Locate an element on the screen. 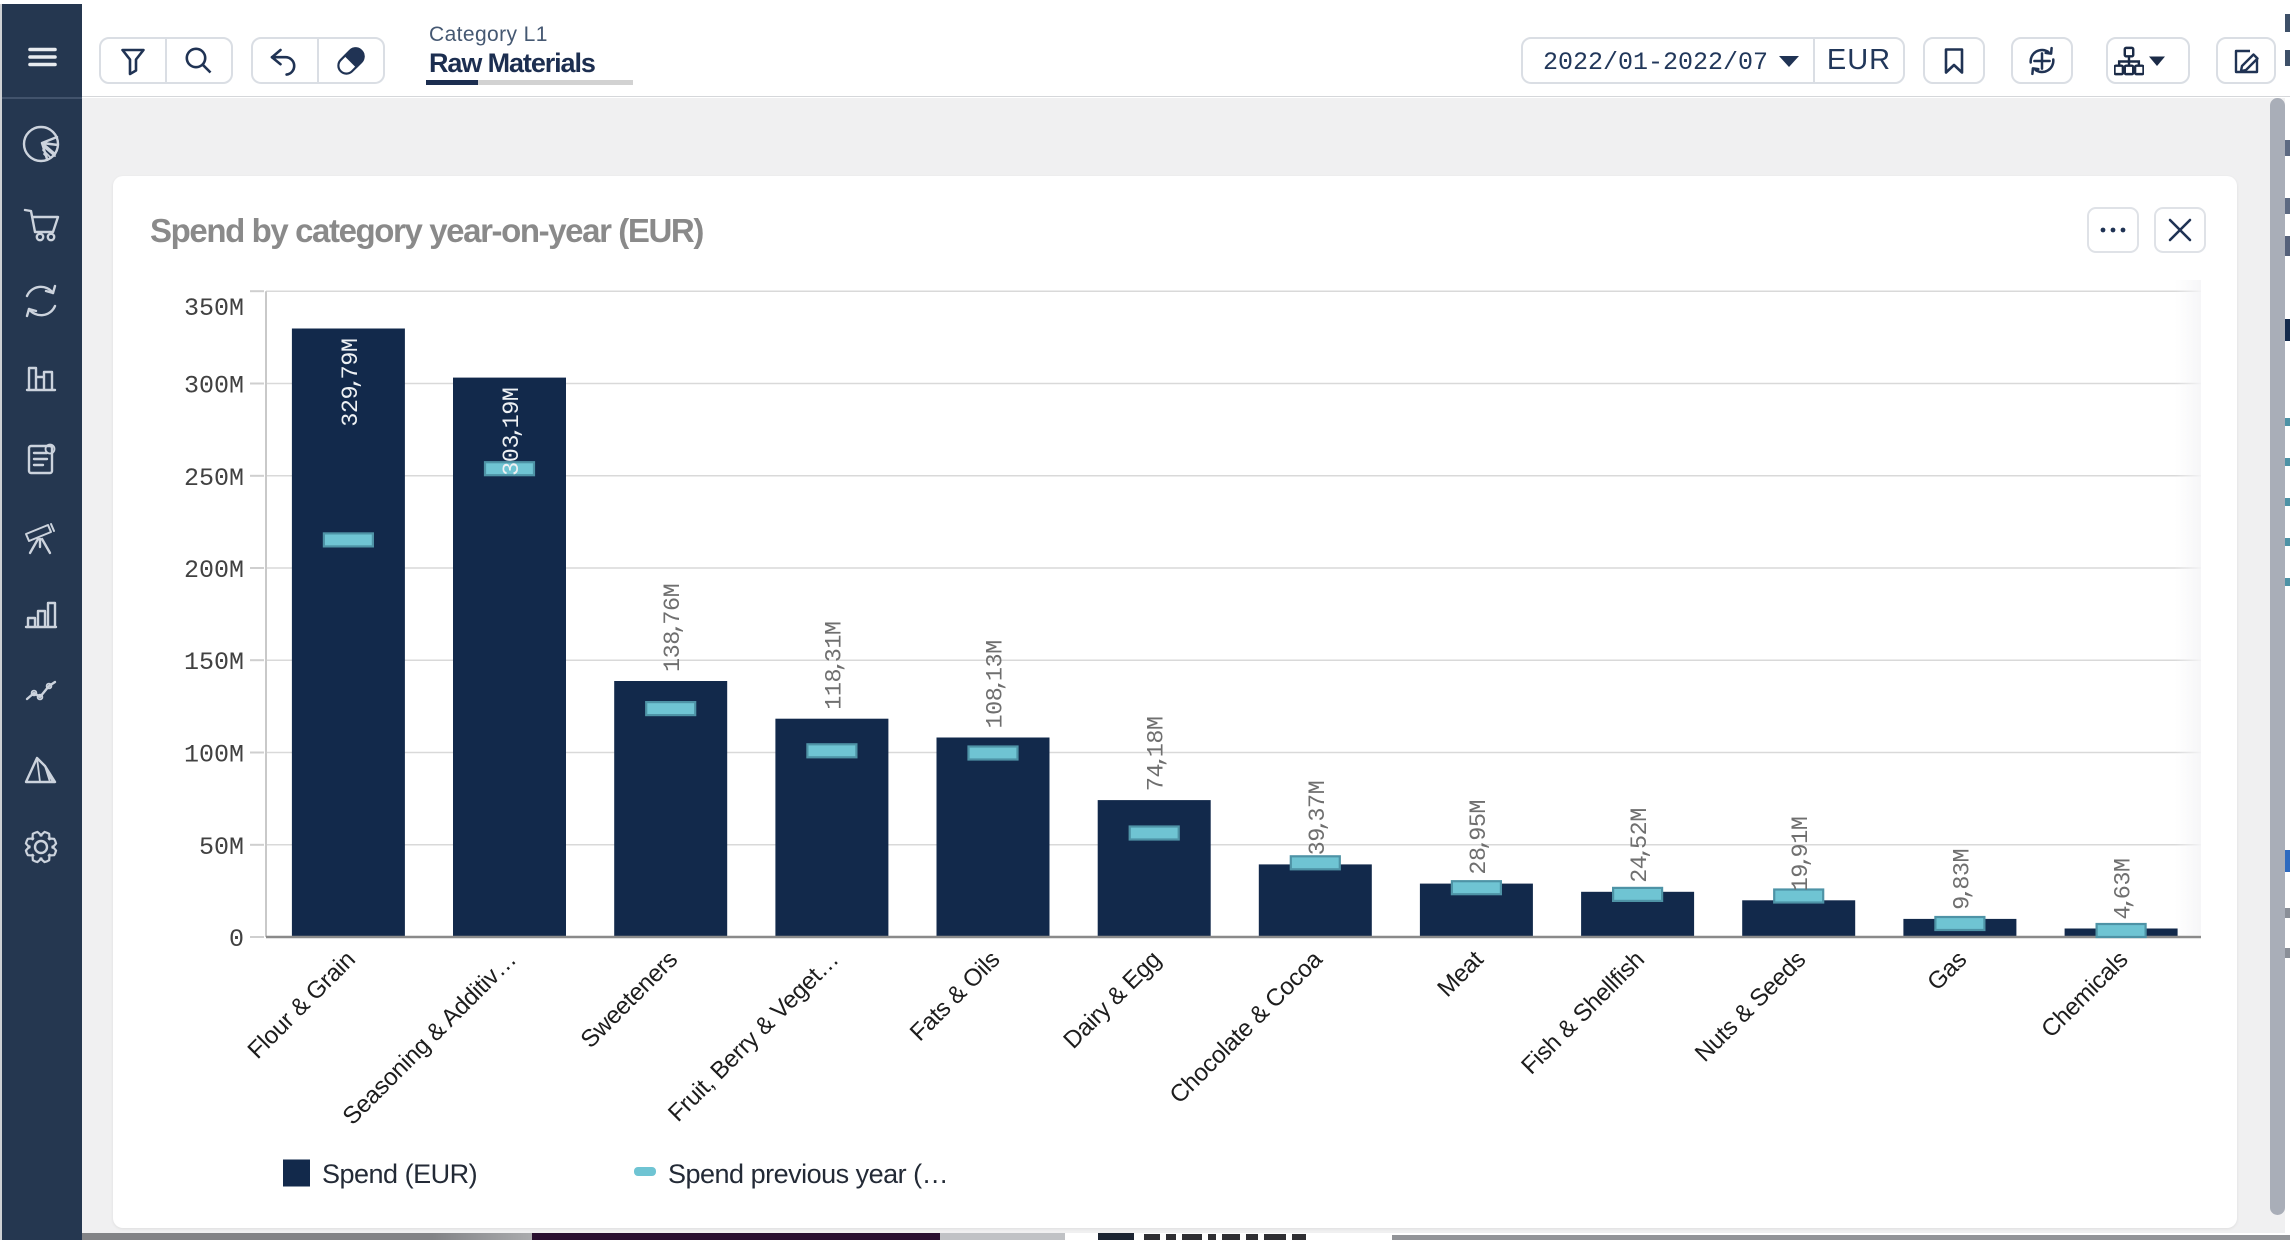  svg-text: Fish & Shellfish is located at coordinates (1583, 1013).